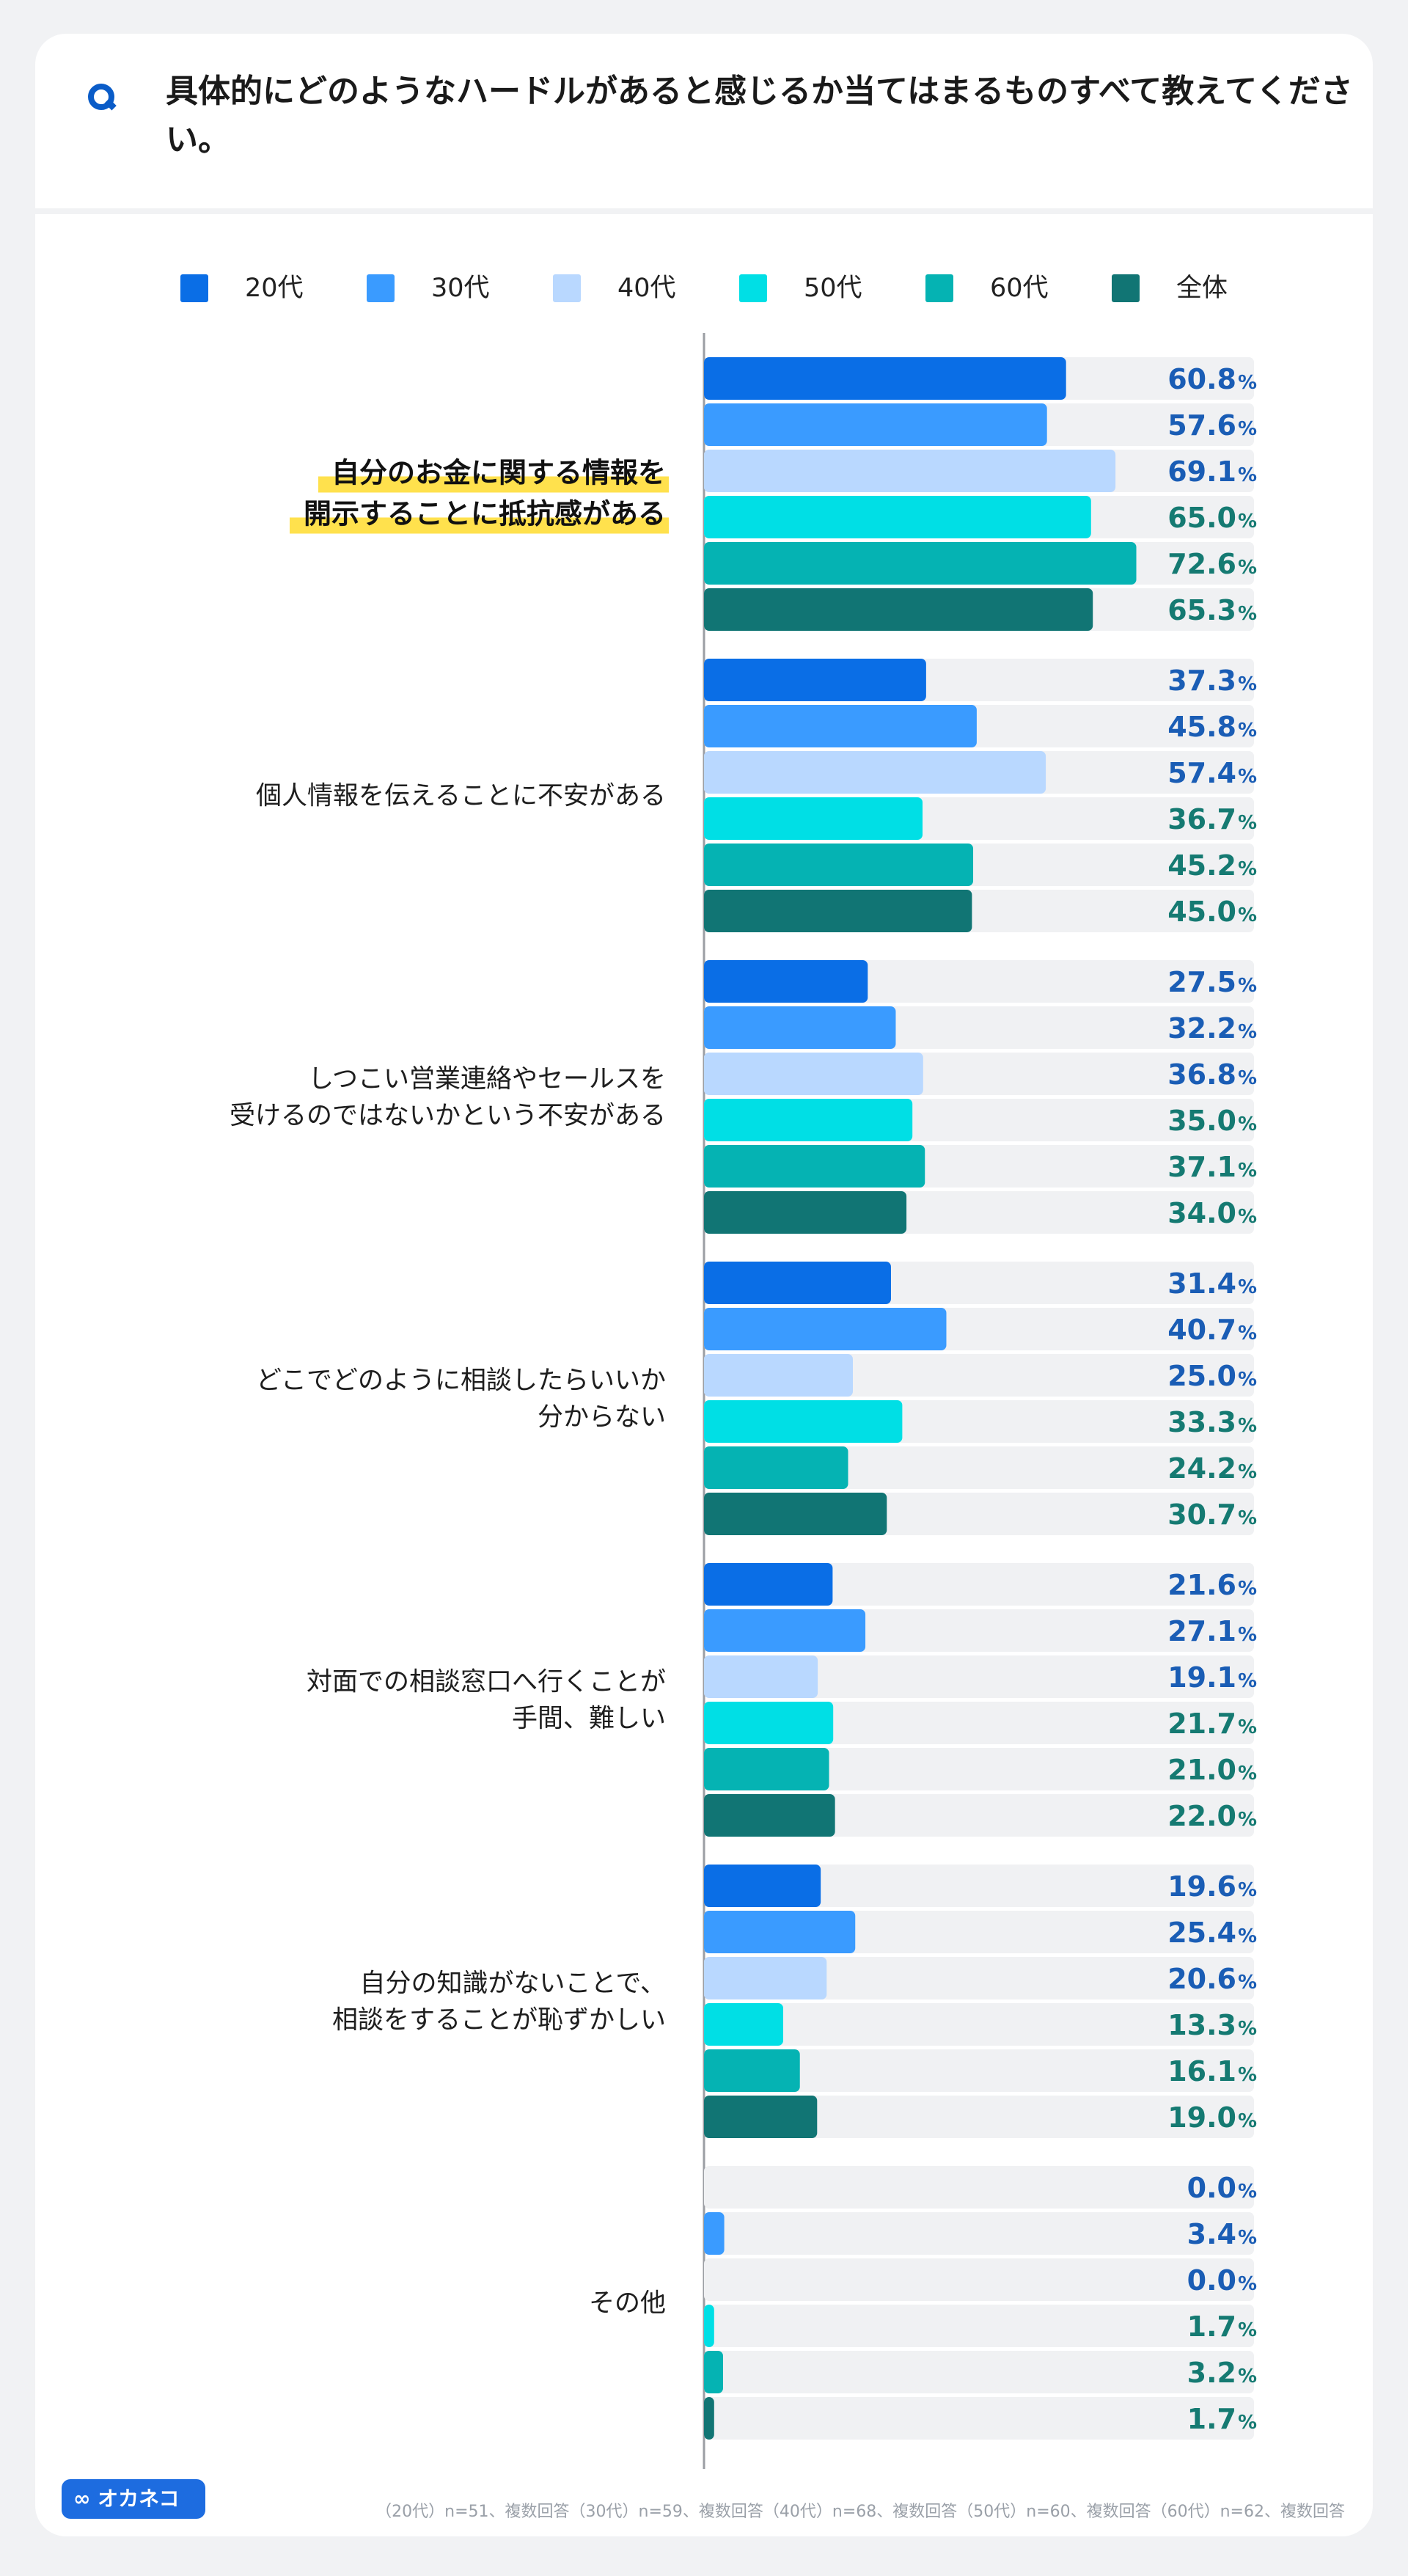  What do you see at coordinates (499, 2020) in the screenshot?
I see `category-label: 相談をすることが恥ずかしい` at bounding box center [499, 2020].